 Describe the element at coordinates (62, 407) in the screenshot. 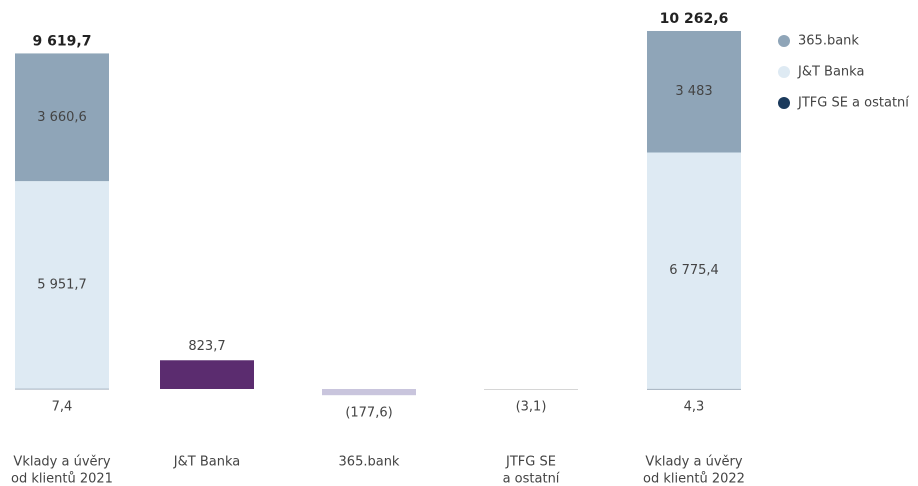

I see `value-label: 7,4` at that location.